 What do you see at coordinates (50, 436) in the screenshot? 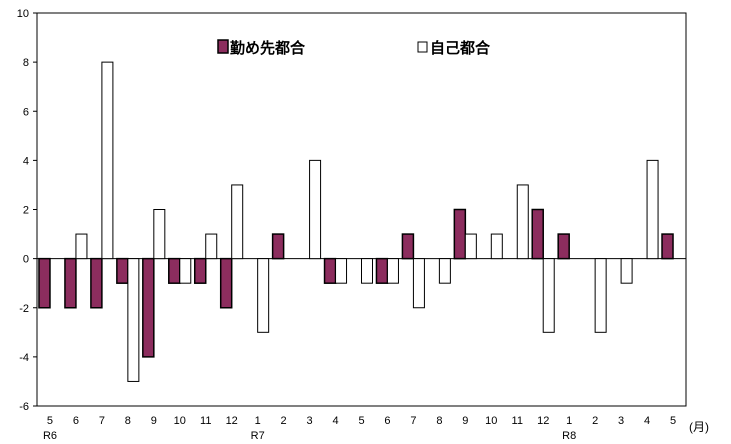
I see `year-marker-label: R6` at bounding box center [50, 436].